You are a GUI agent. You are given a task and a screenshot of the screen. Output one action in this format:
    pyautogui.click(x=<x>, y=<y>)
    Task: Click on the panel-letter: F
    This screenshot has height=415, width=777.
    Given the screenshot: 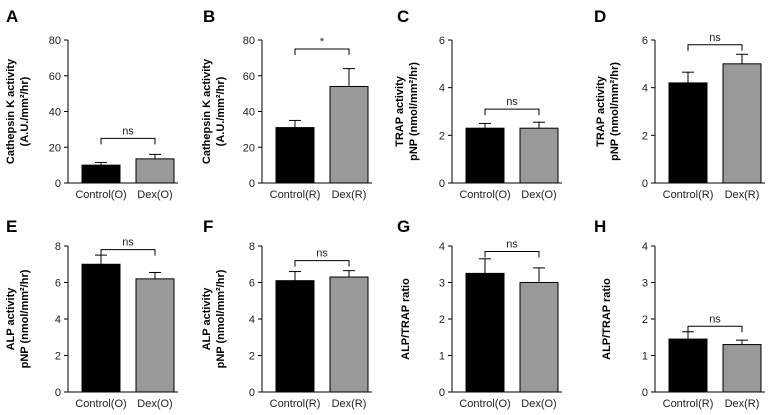 What is the action you would take?
    pyautogui.click(x=208, y=226)
    